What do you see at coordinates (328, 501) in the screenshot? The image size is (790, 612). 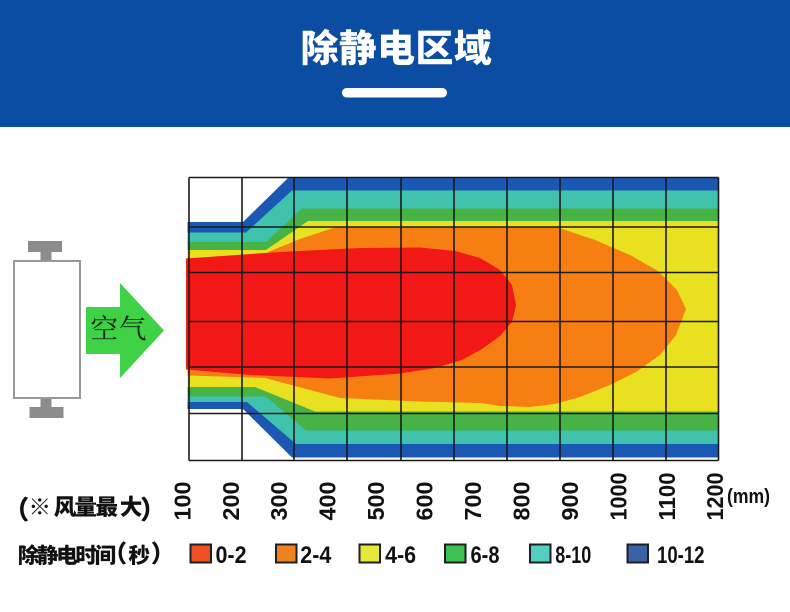 I see `svg-text: 400` at bounding box center [328, 501].